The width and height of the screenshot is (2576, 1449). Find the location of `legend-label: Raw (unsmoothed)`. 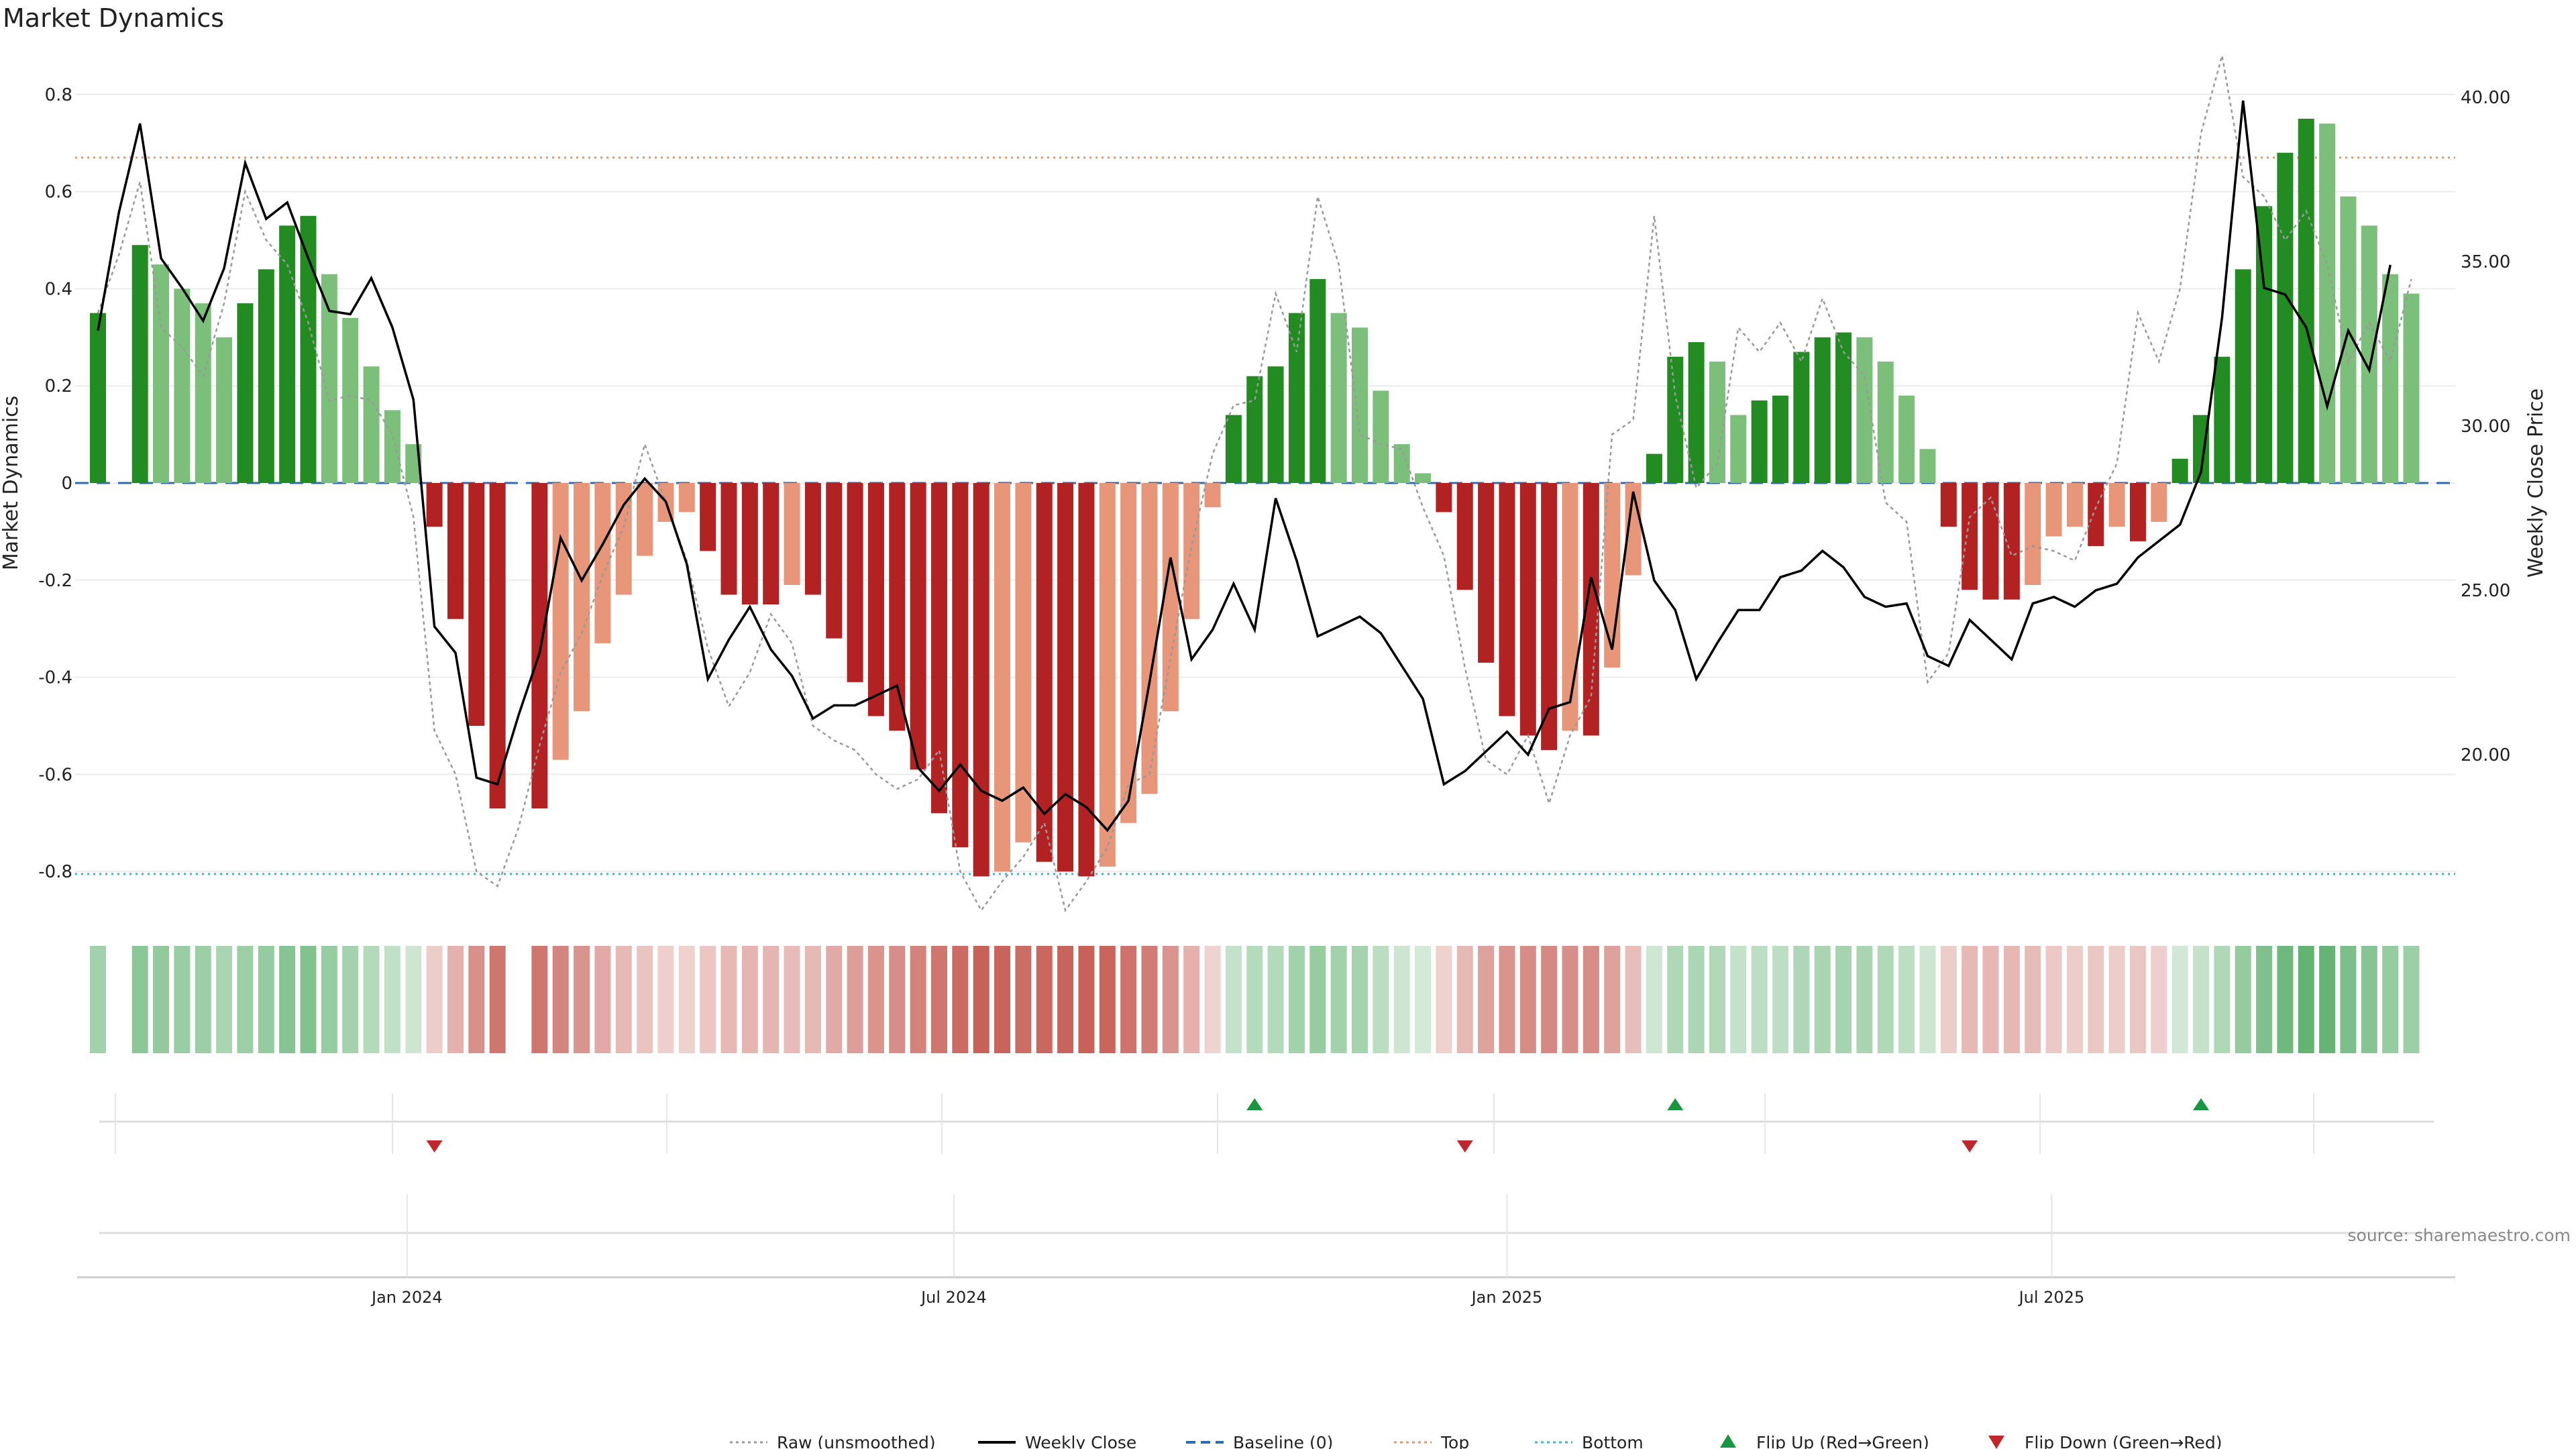

legend-label: Raw (unsmoothed) is located at coordinates (856, 1441).